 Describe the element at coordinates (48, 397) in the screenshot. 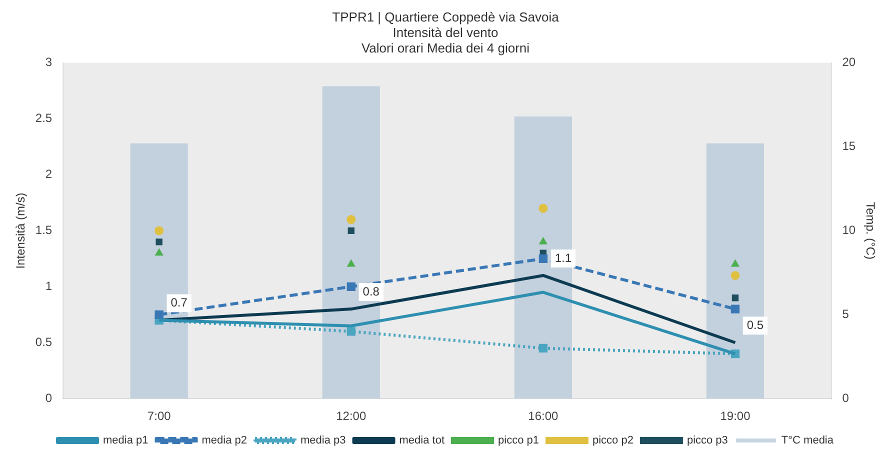

I see `y-tick-label: 0` at that location.